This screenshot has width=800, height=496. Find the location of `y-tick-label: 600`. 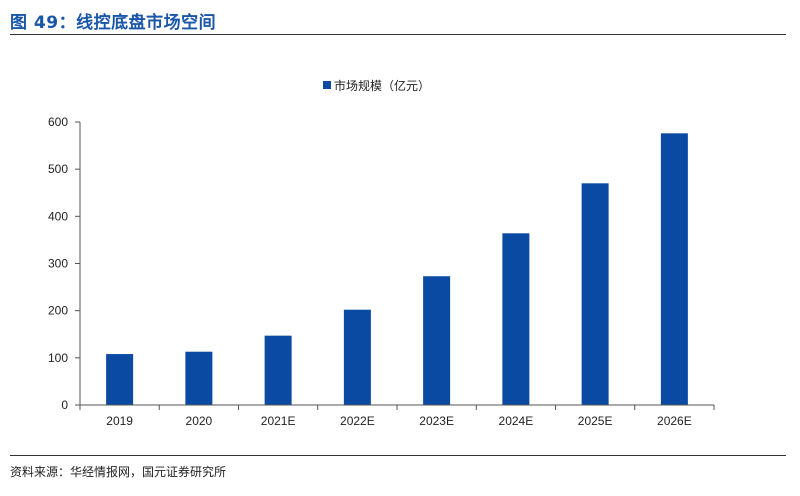

y-tick-label: 600 is located at coordinates (58, 122).